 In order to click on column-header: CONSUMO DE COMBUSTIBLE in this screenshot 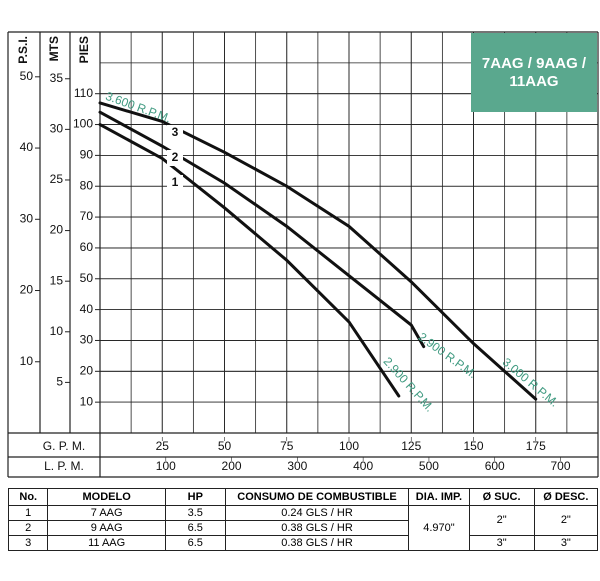, I will do `click(317, 497)`.